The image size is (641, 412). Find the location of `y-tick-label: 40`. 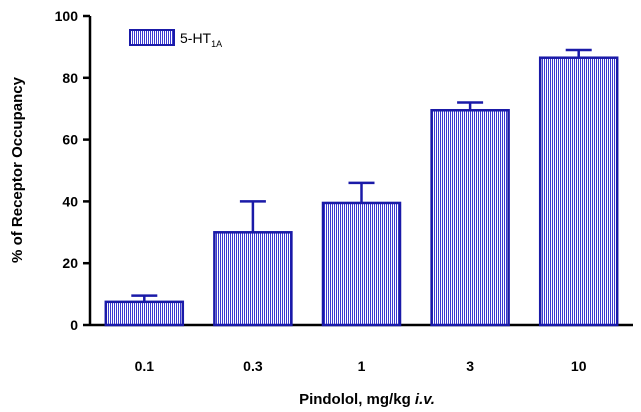

y-tick-label: 40 is located at coordinates (70, 201).